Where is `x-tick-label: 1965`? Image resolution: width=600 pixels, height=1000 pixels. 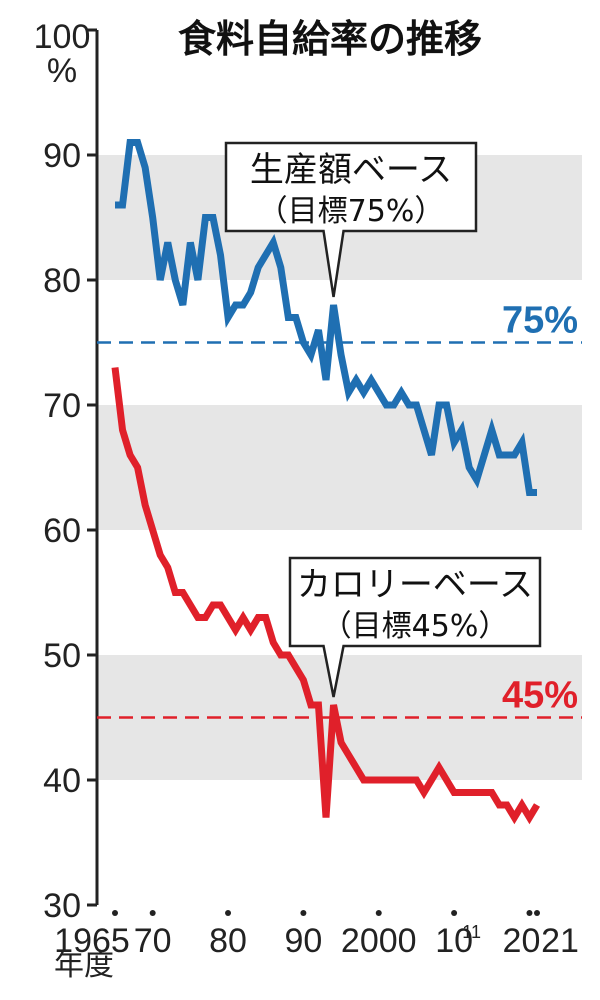
x-tick-label: 1965 is located at coordinates (92, 941).